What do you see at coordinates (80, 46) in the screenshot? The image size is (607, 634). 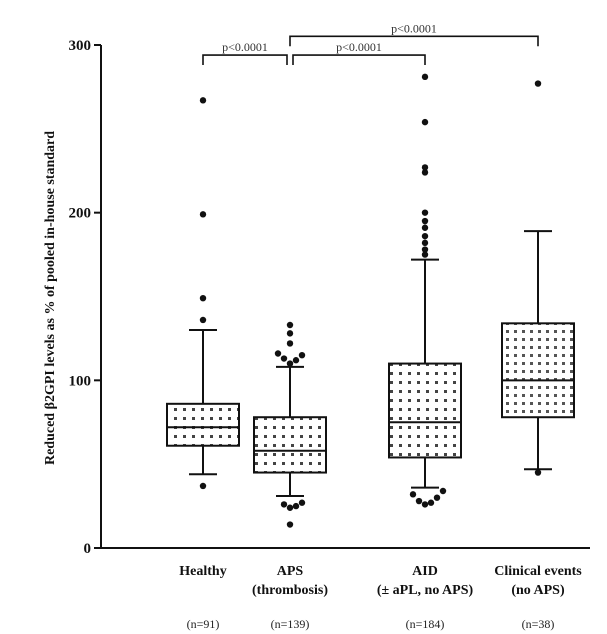 I see `y-tick-label: 300` at bounding box center [80, 46].